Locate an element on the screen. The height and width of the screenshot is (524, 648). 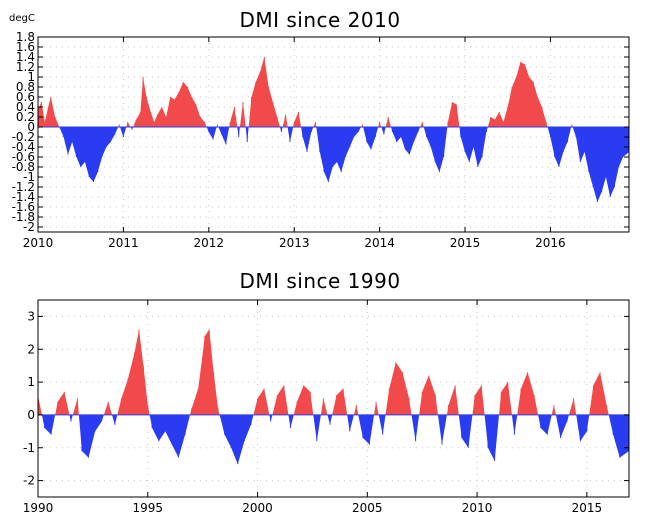
y-tick-label--1.2: -1.2 is located at coordinates (23, 187).